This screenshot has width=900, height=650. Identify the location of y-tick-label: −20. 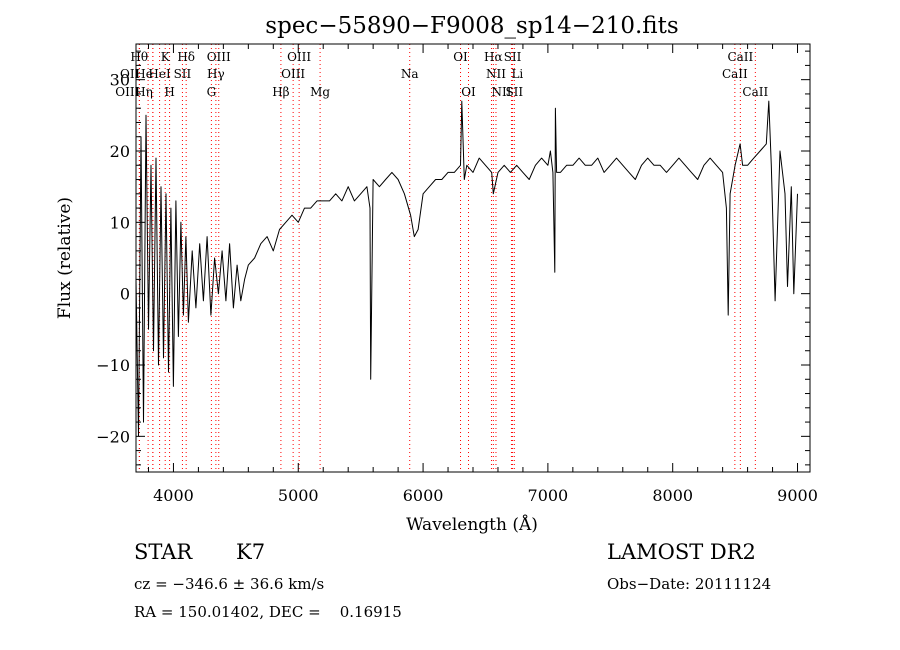
(113, 436).